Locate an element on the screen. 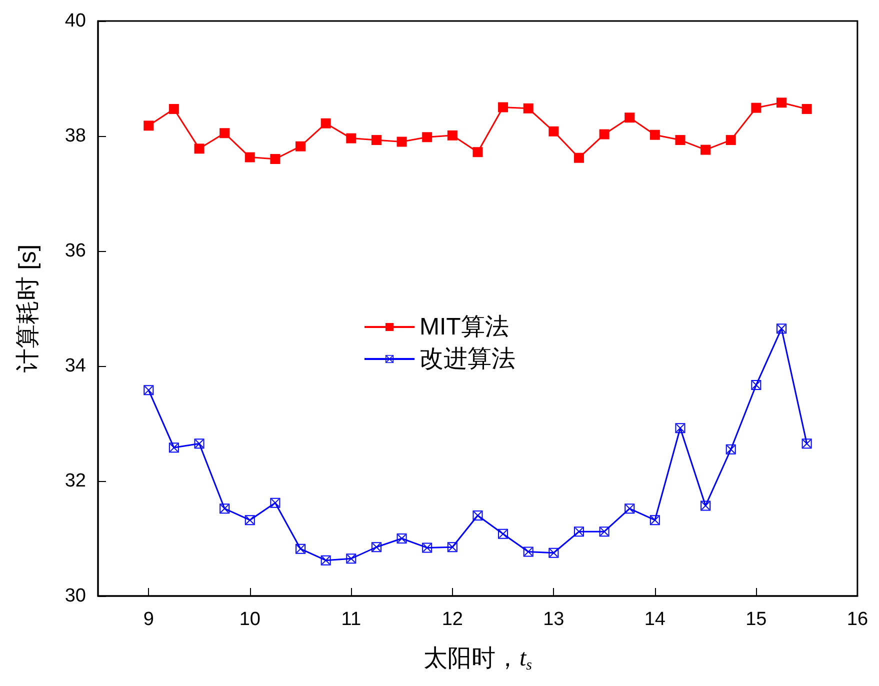  x-tick-label: 12 is located at coordinates (452, 619).